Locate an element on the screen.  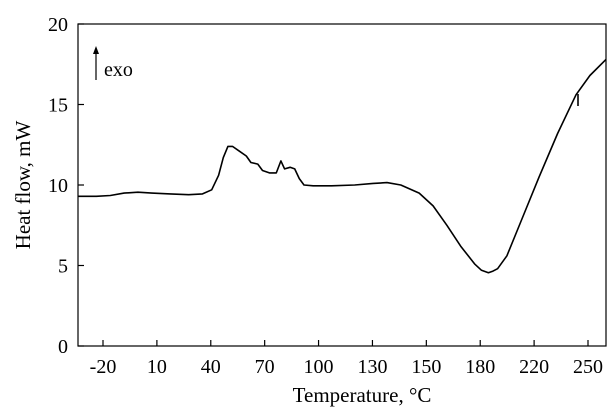
x-tick-label: 70 is located at coordinates (265, 367).